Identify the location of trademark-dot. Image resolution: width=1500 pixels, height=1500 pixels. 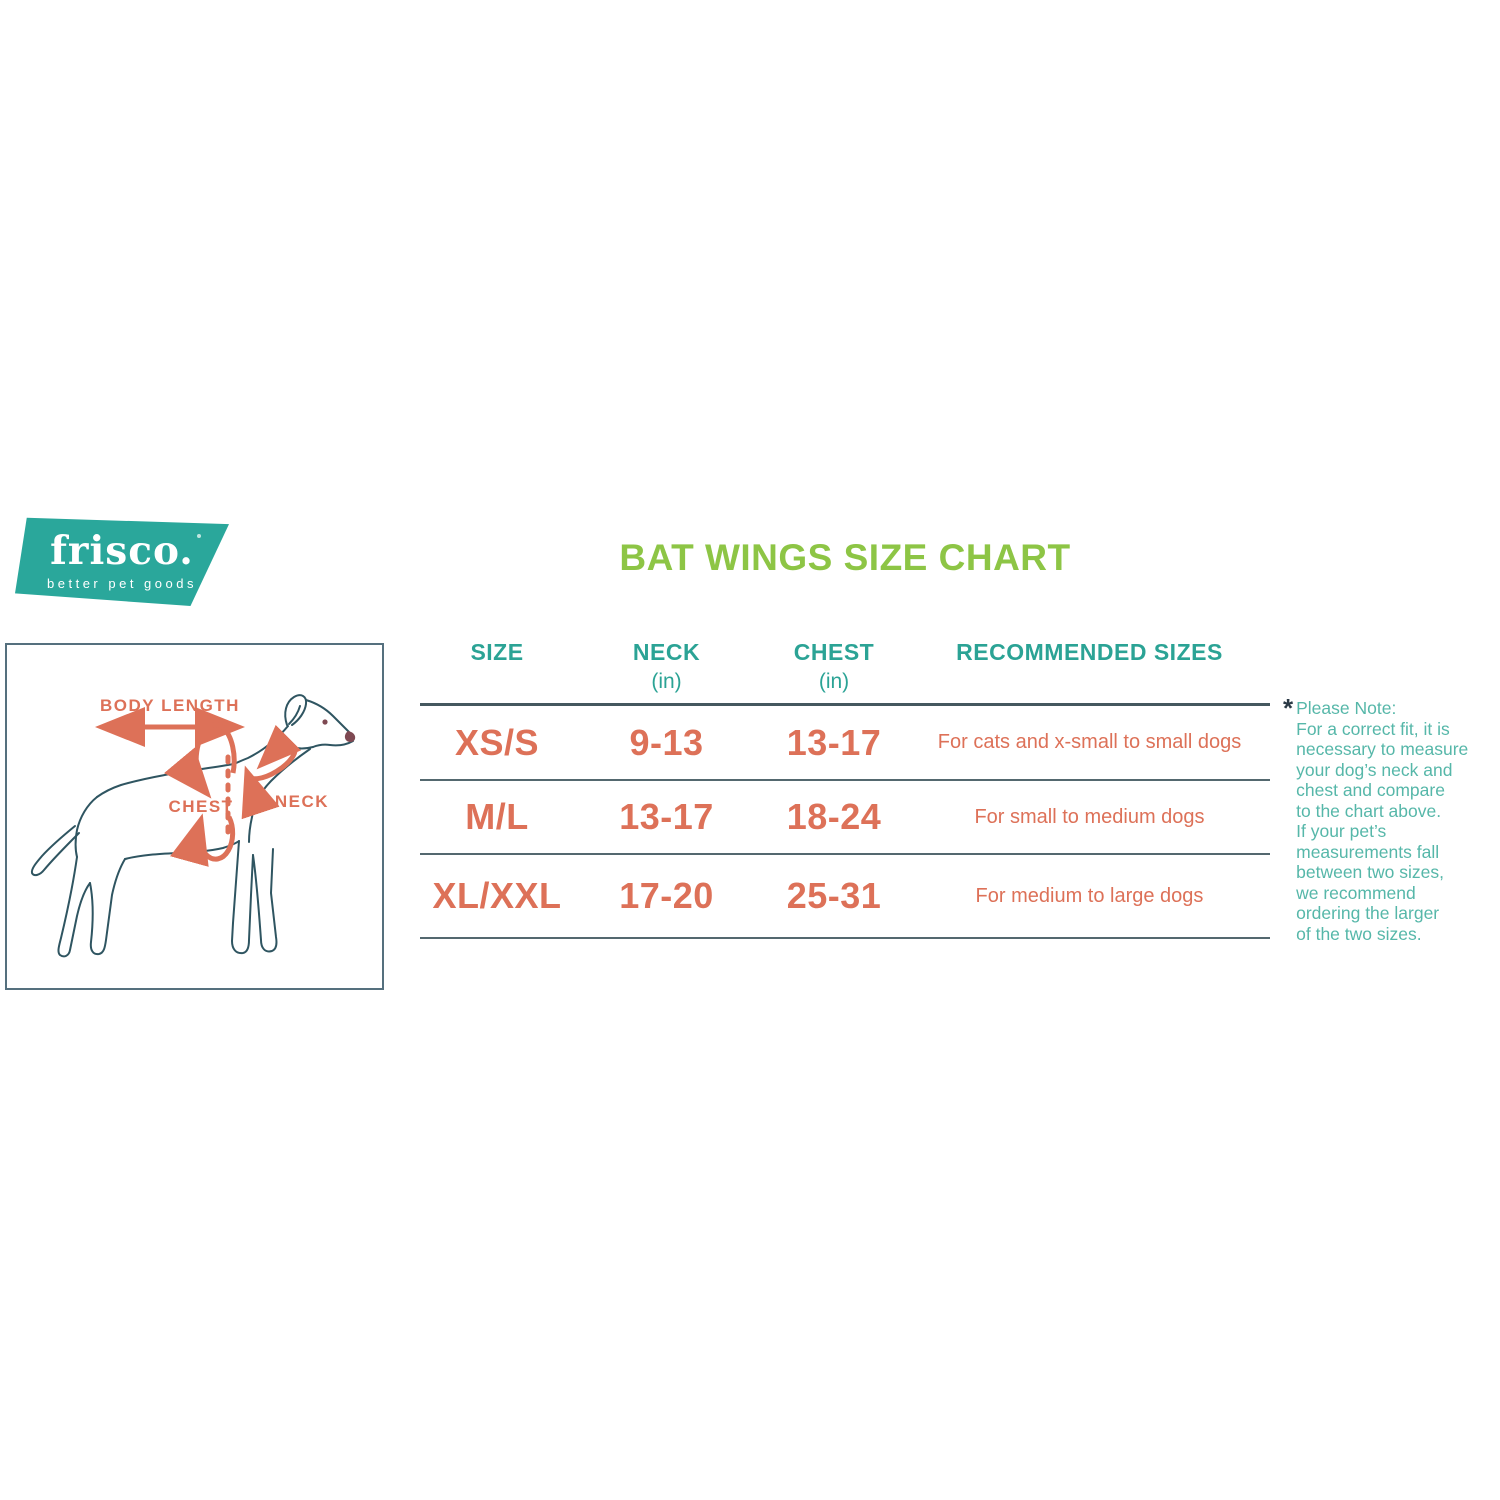
(198, 535).